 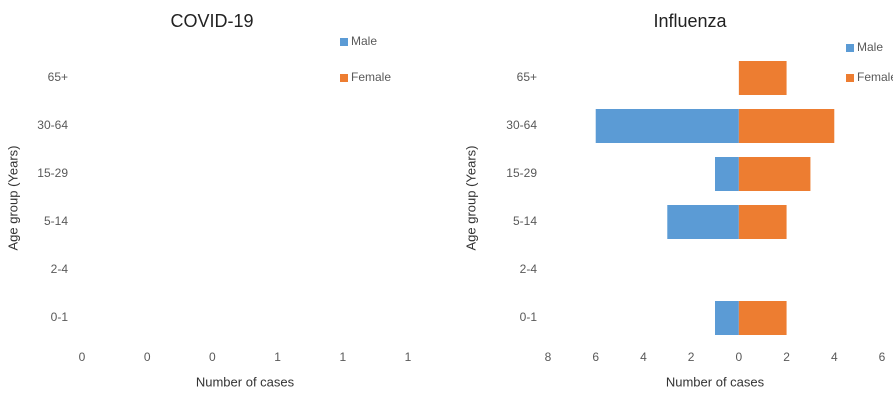 I want to click on x-tick-label: 8, so click(x=548, y=357).